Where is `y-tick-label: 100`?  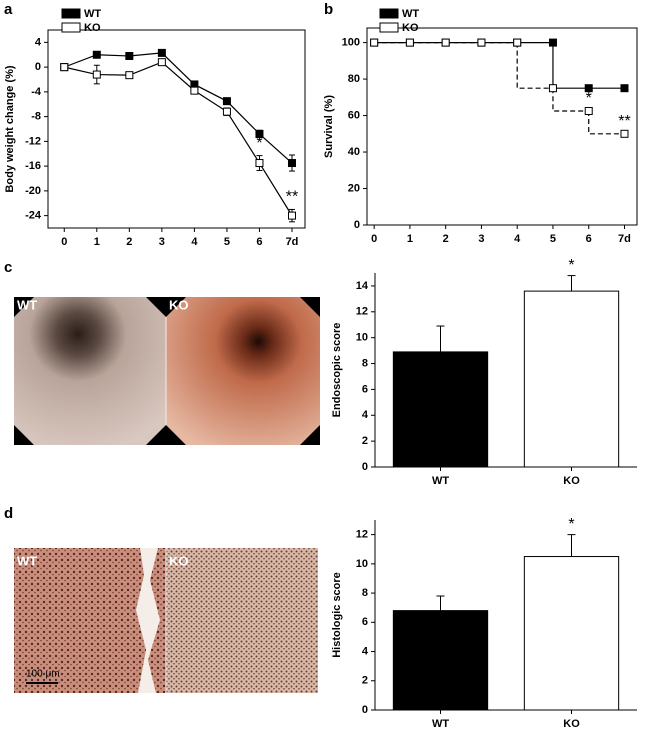
y-tick-label: 100 is located at coordinates (351, 42).